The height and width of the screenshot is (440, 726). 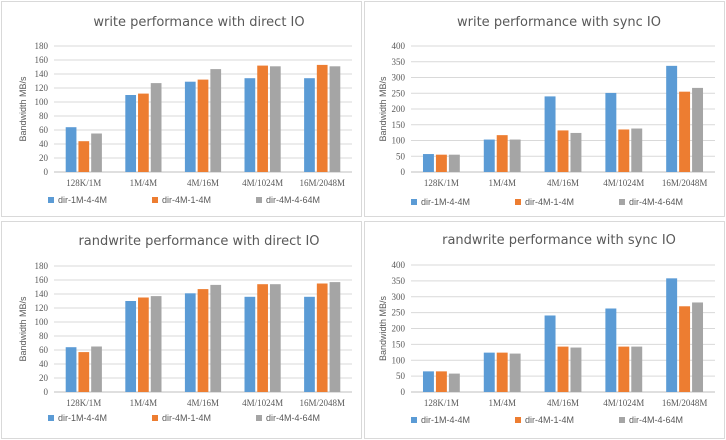 I want to click on y-tick-label: 20, so click(x=44, y=378).